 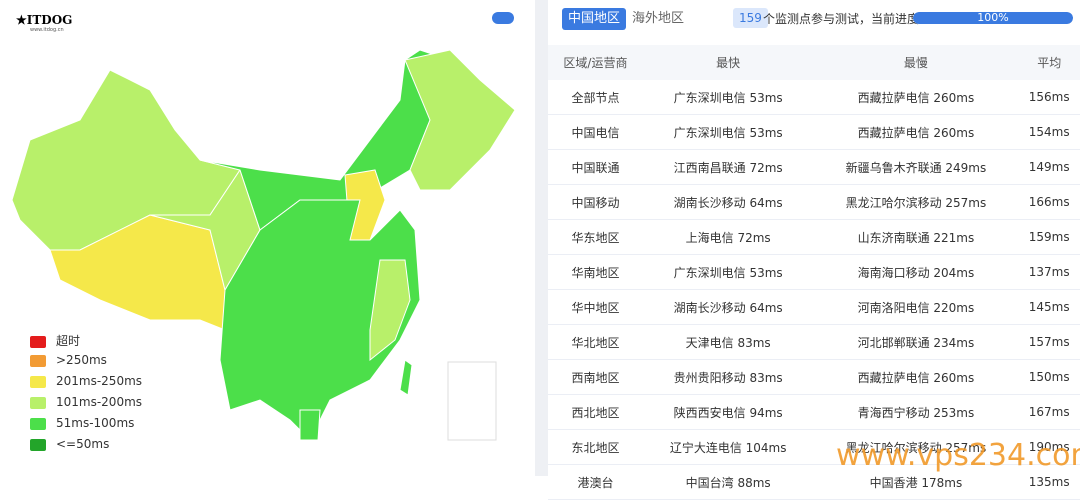 What do you see at coordinates (847, 19) in the screenshot?
I see `status-text: 个监测点参与测试，当前进度：` at bounding box center [847, 19].